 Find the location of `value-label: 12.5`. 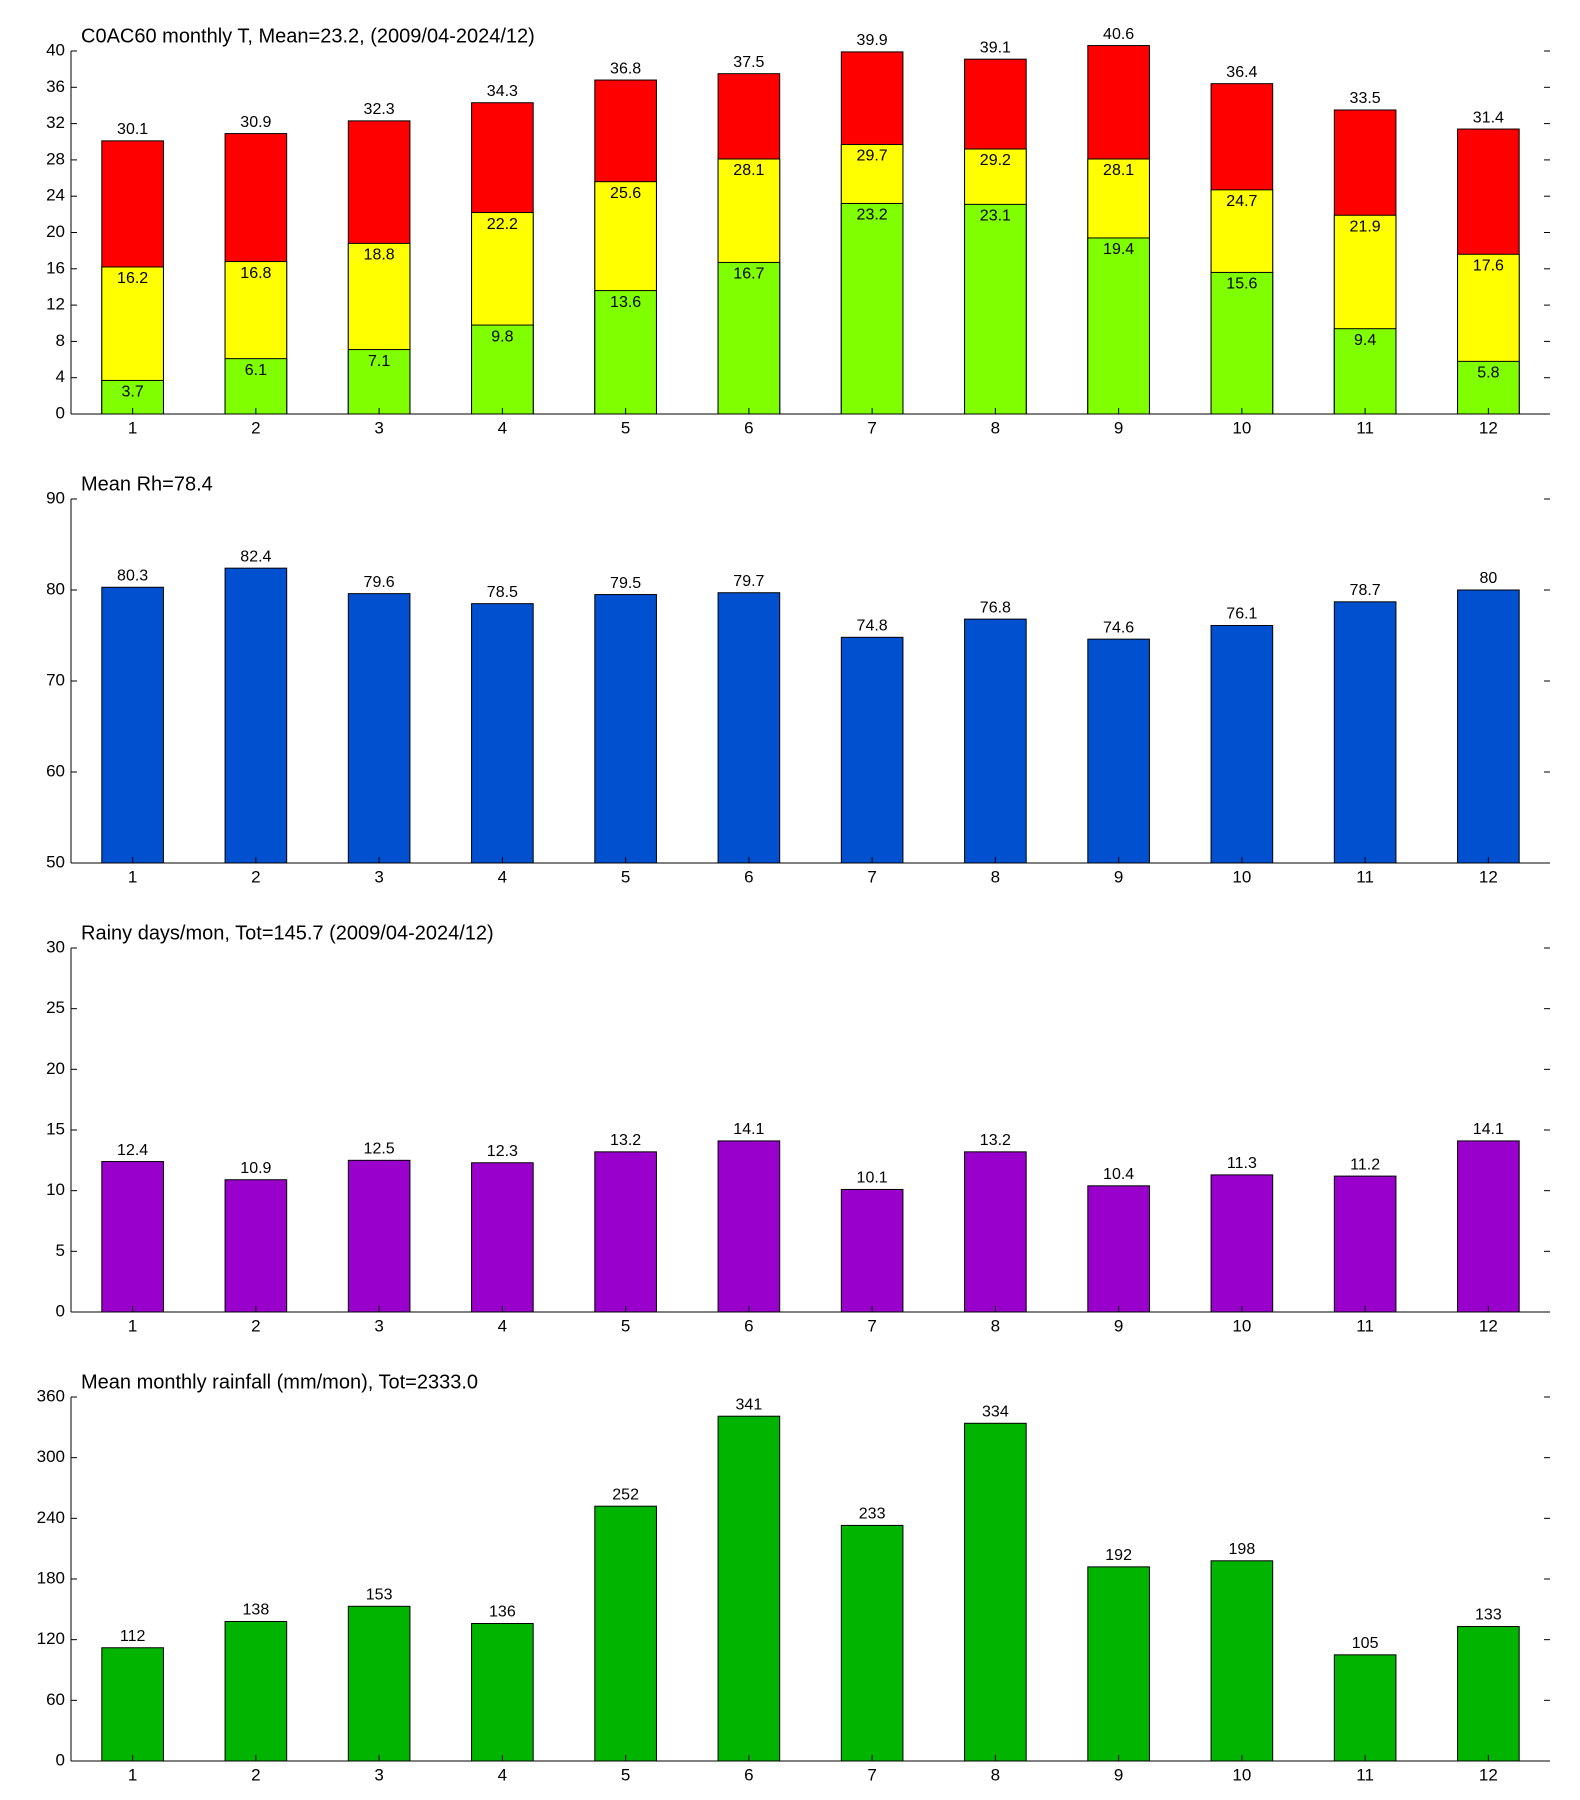

value-label: 12.5 is located at coordinates (379, 1149).